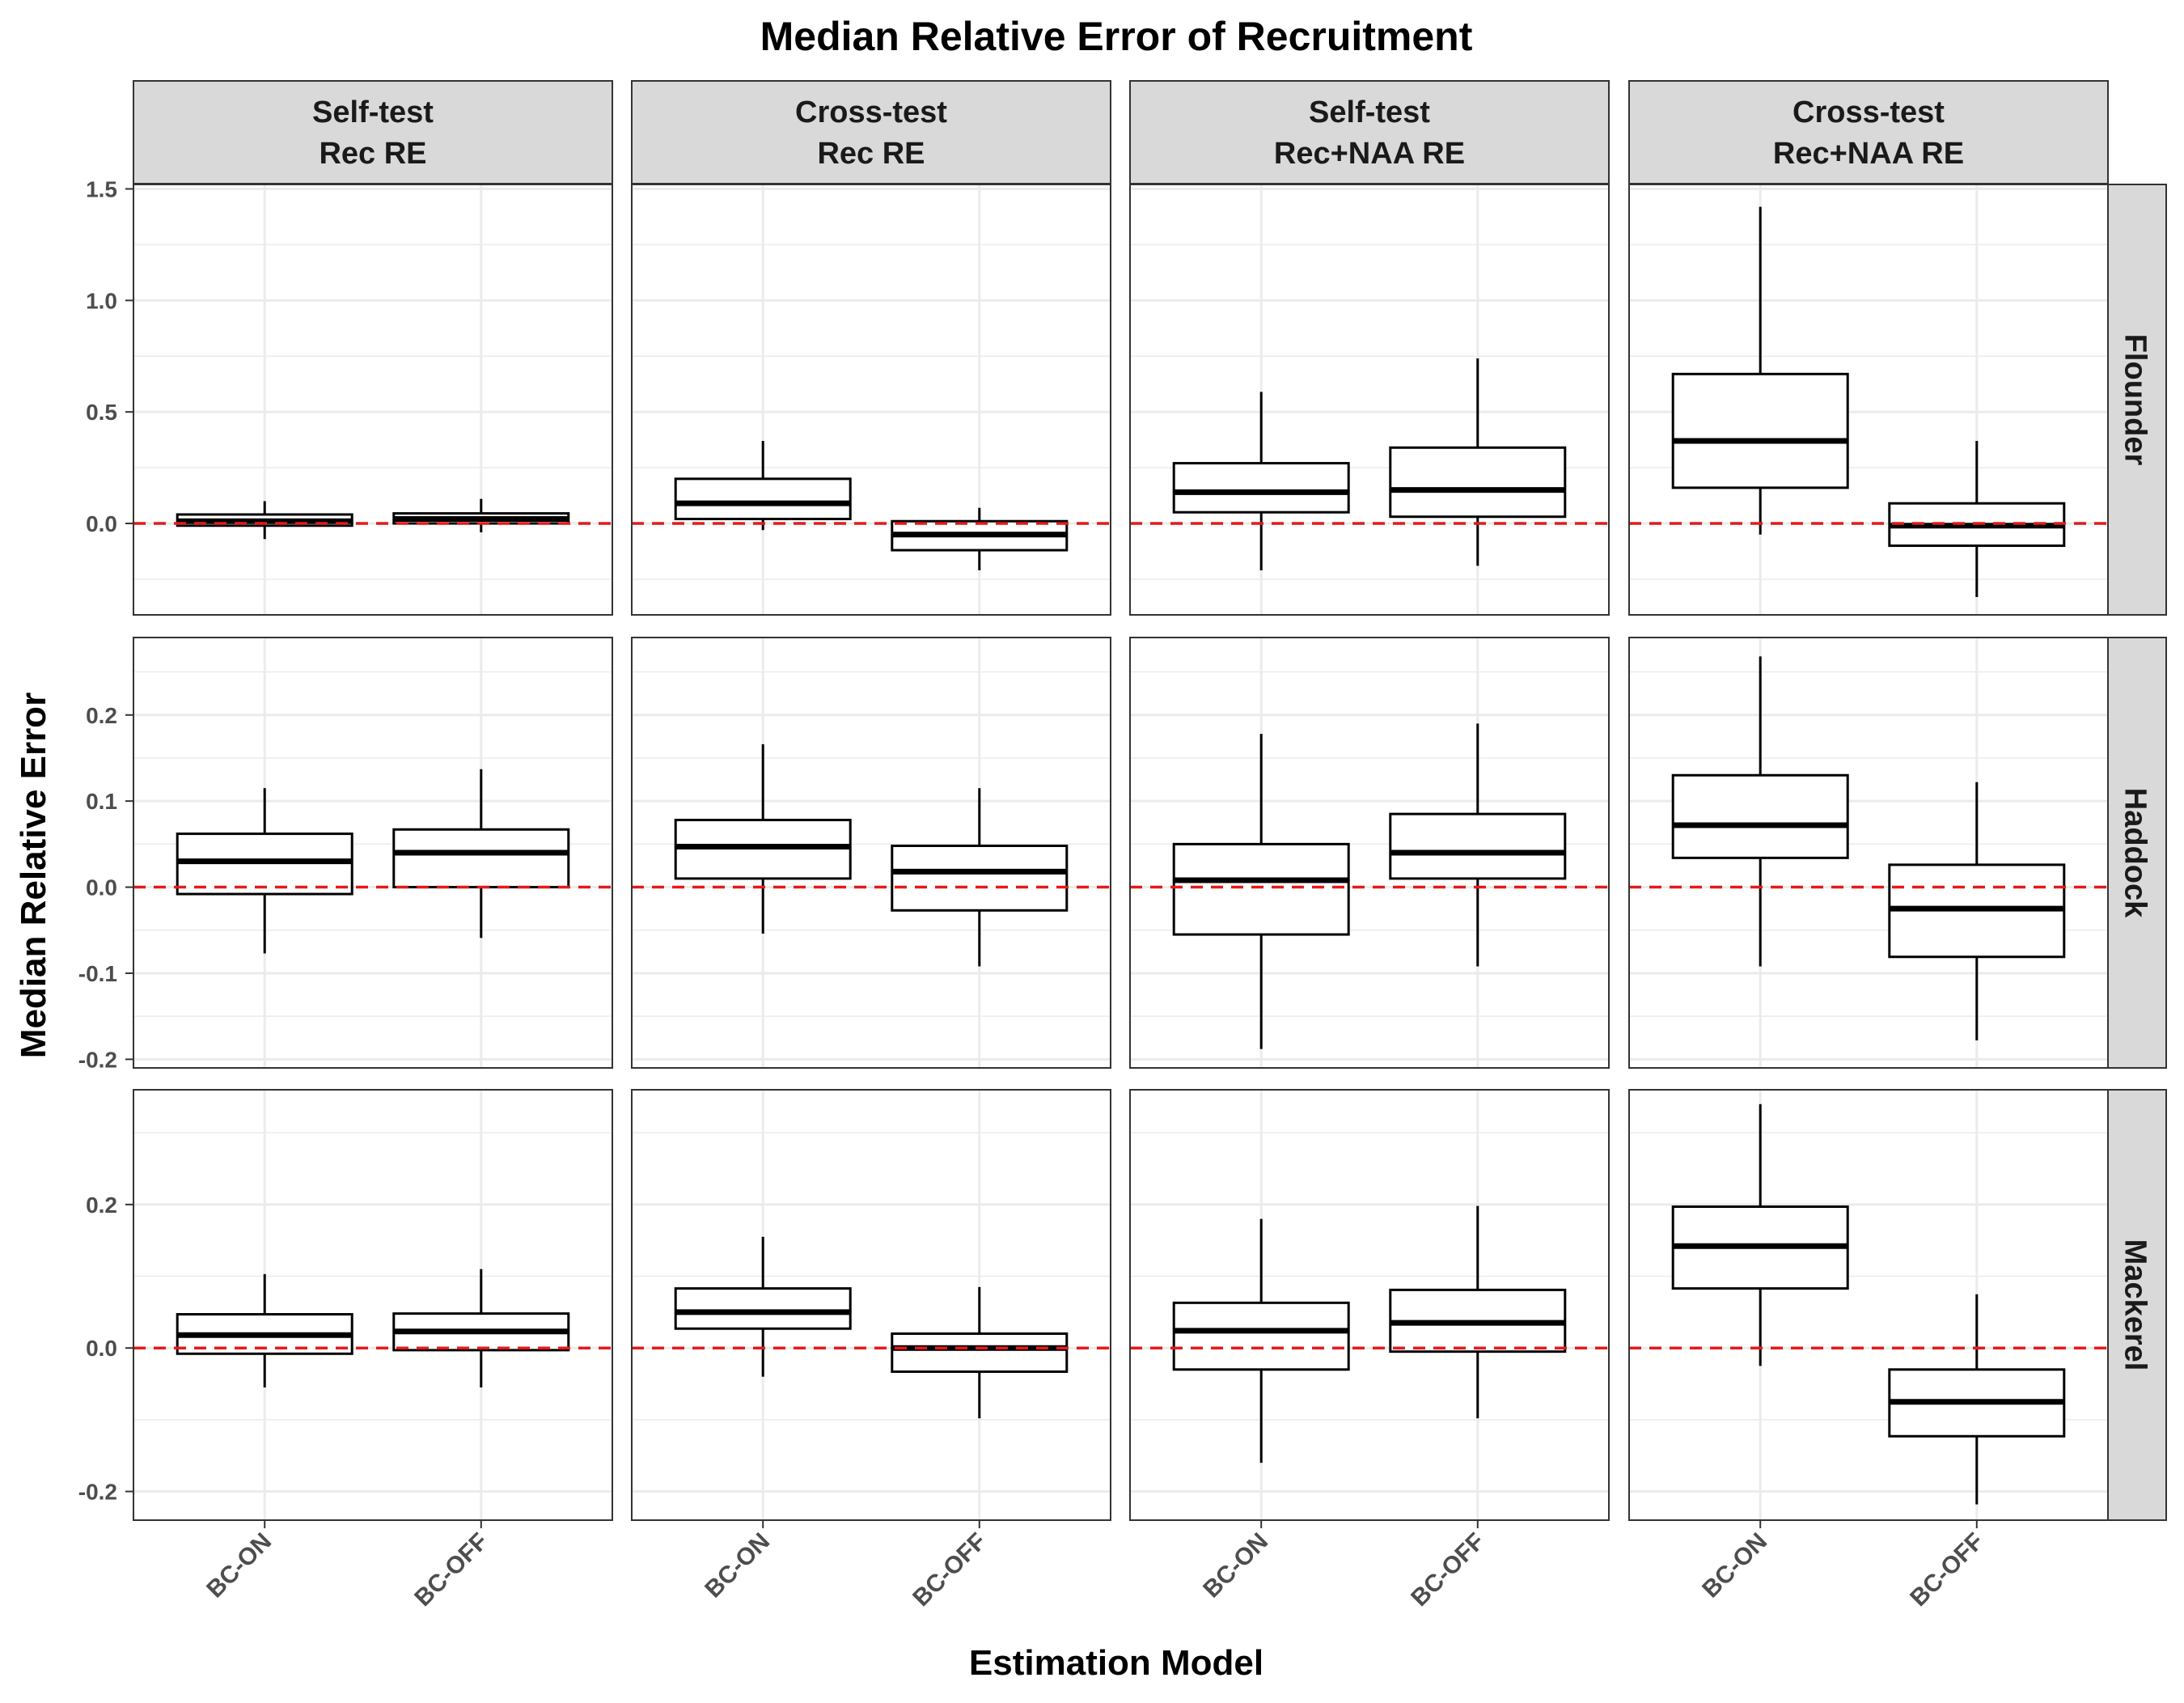  I want to click on chart-title: Median Relative Error of Recruitment, so click(1116, 36).